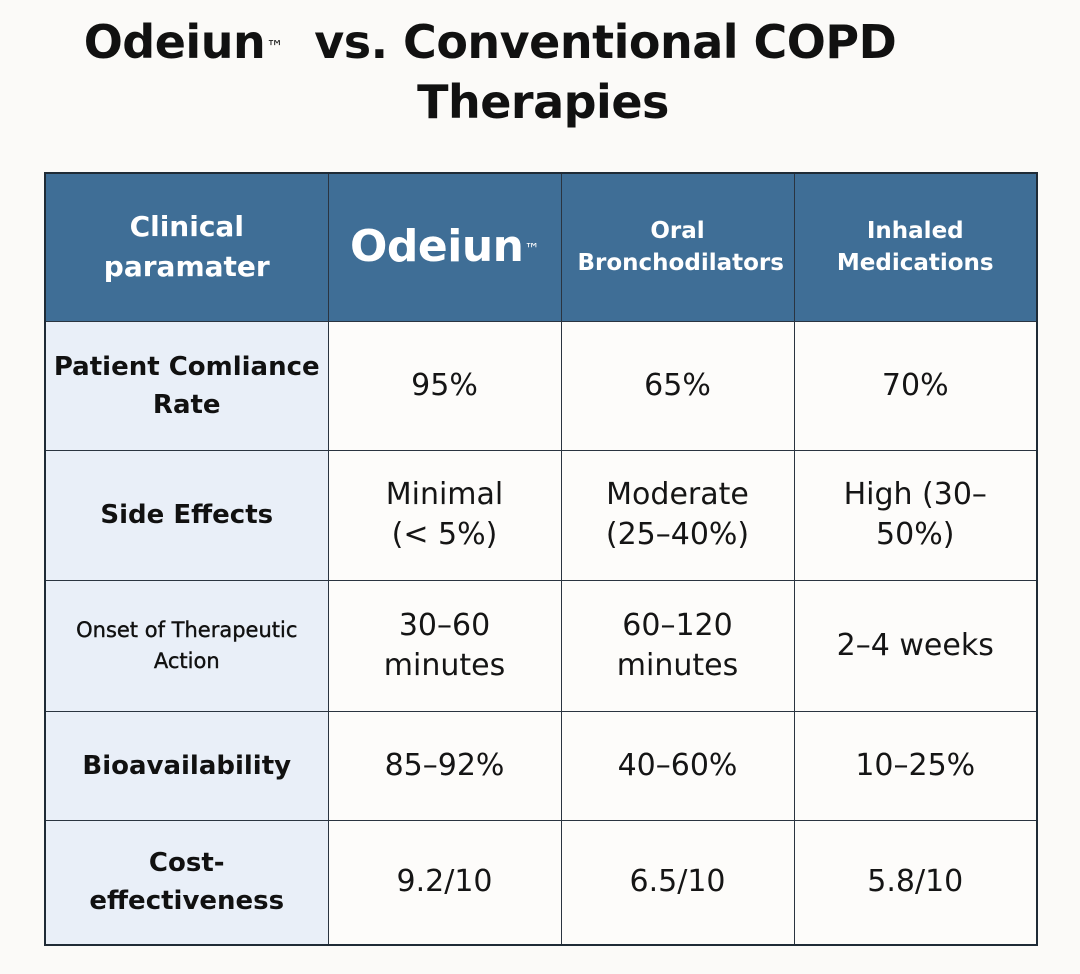 The height and width of the screenshot is (974, 1080). I want to click on cell-value: 95%, so click(444, 385).